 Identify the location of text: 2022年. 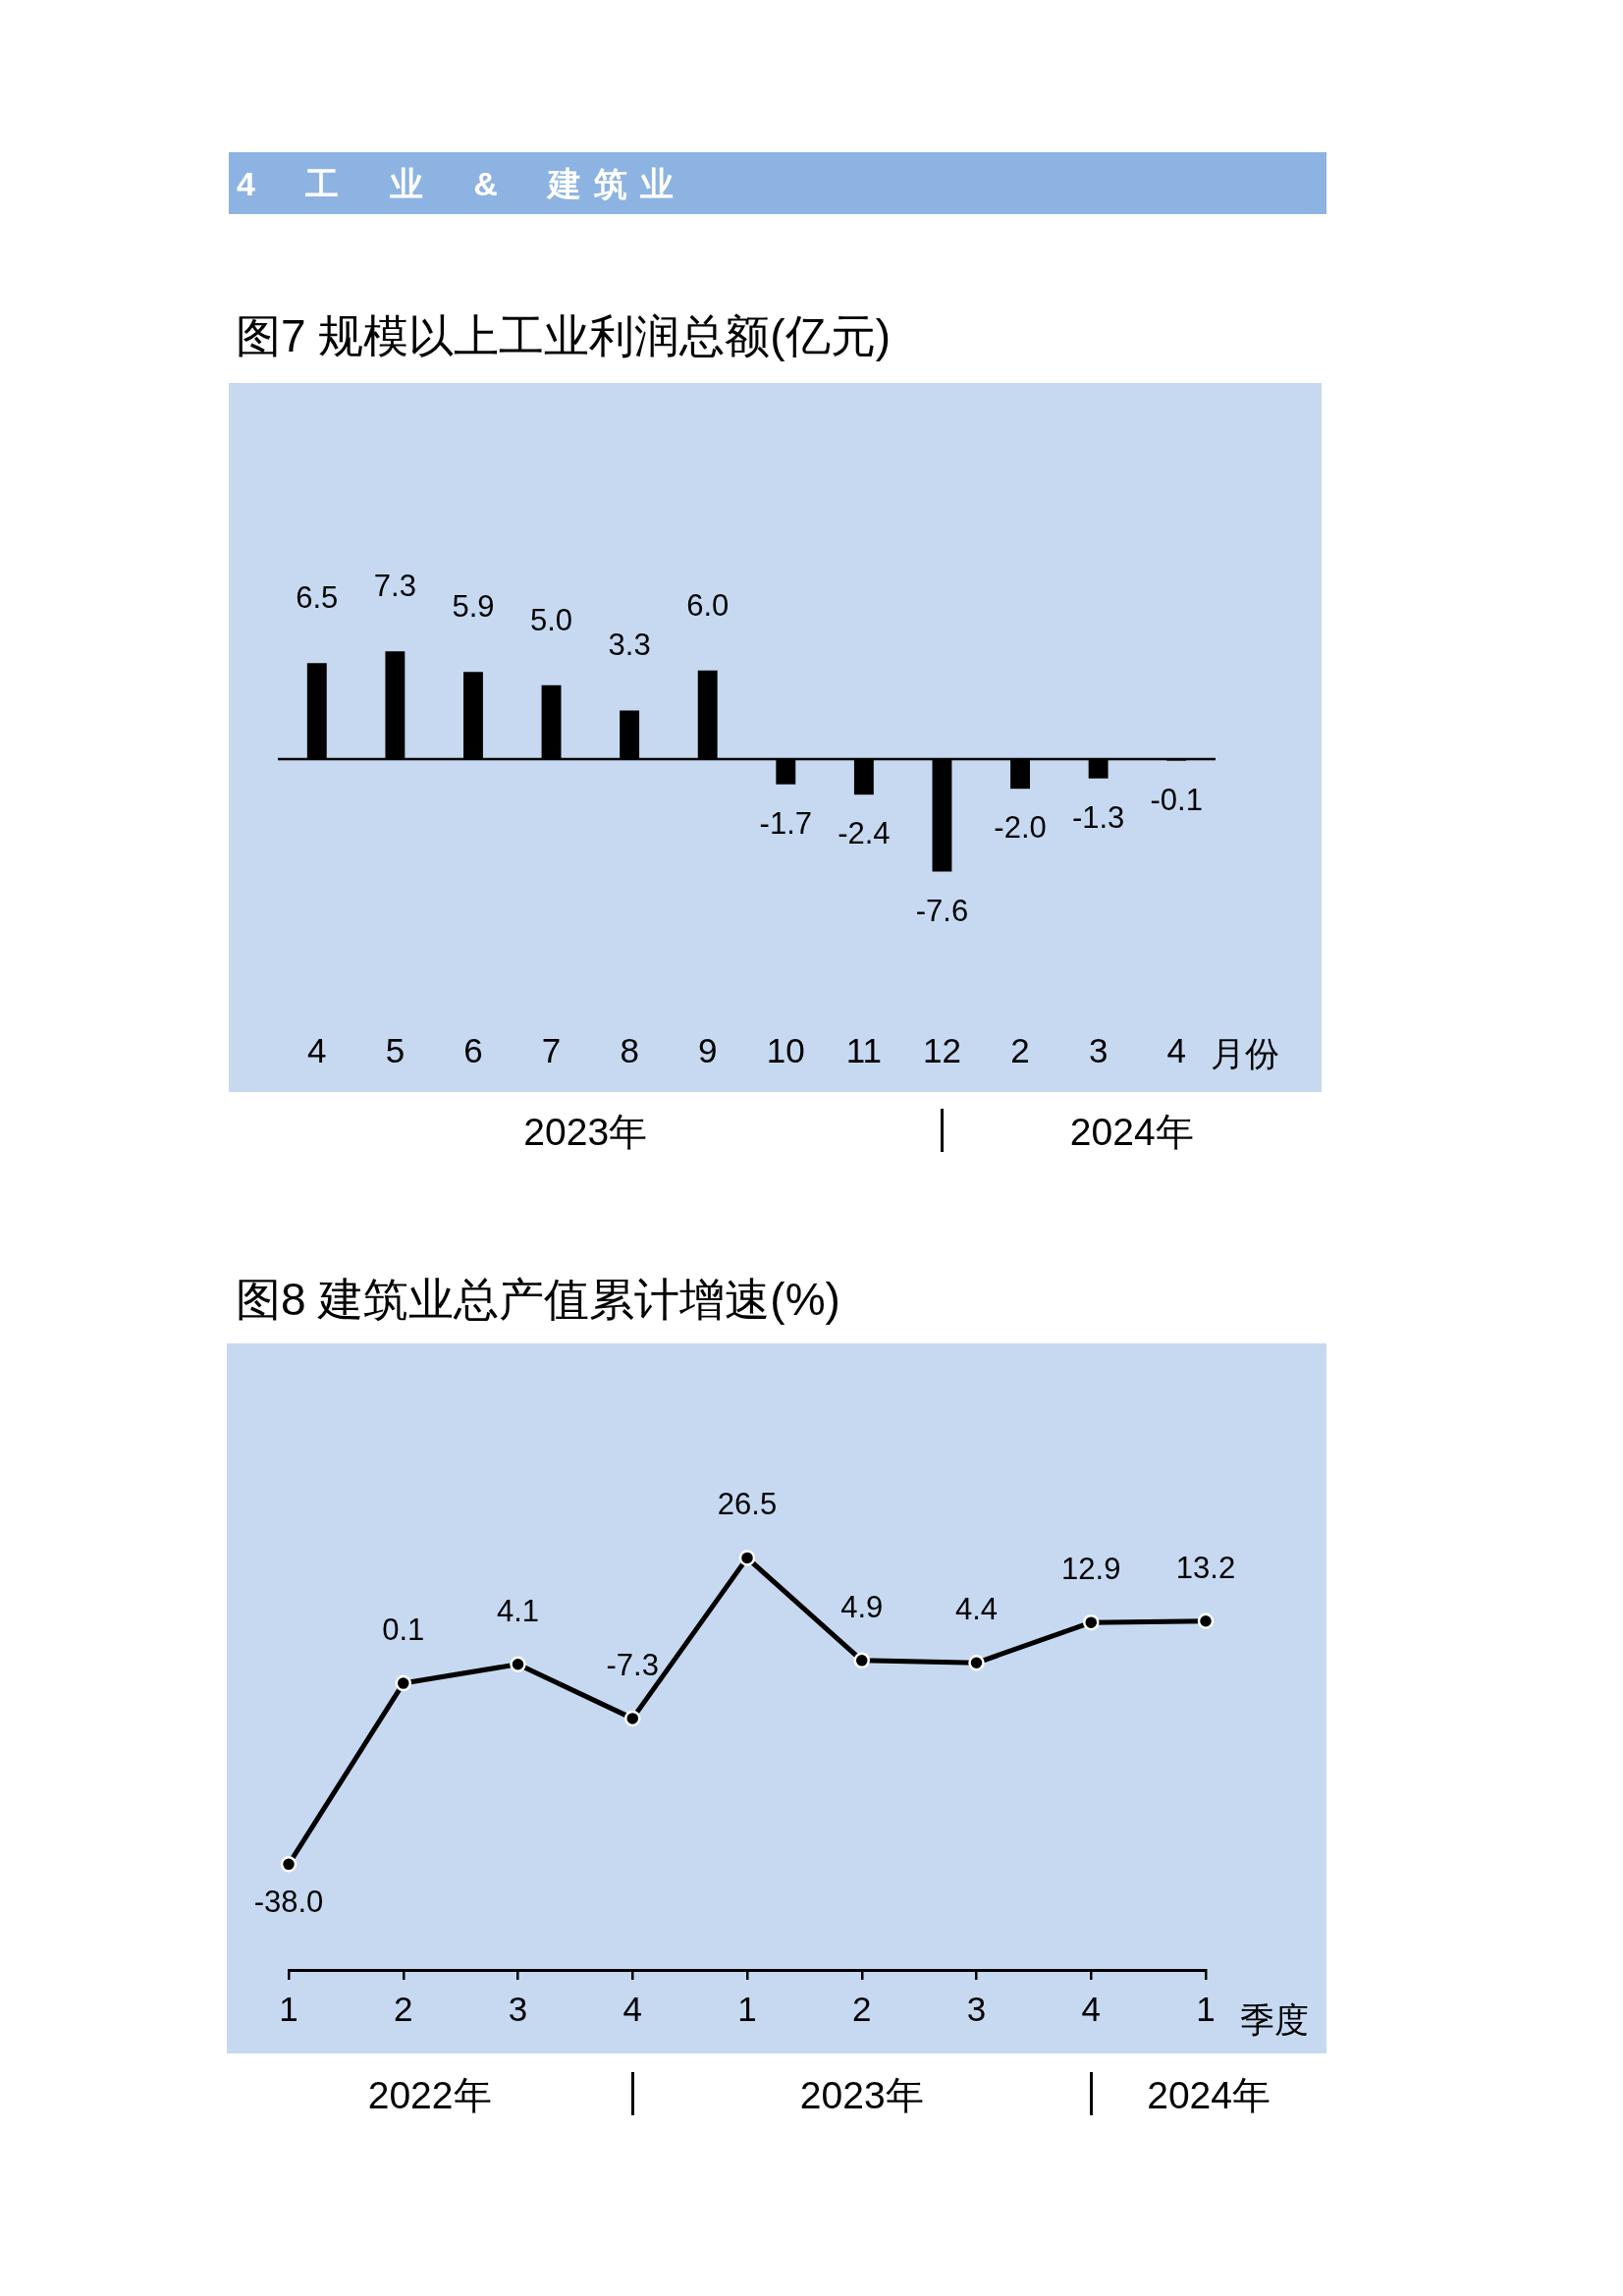
(430, 2095).